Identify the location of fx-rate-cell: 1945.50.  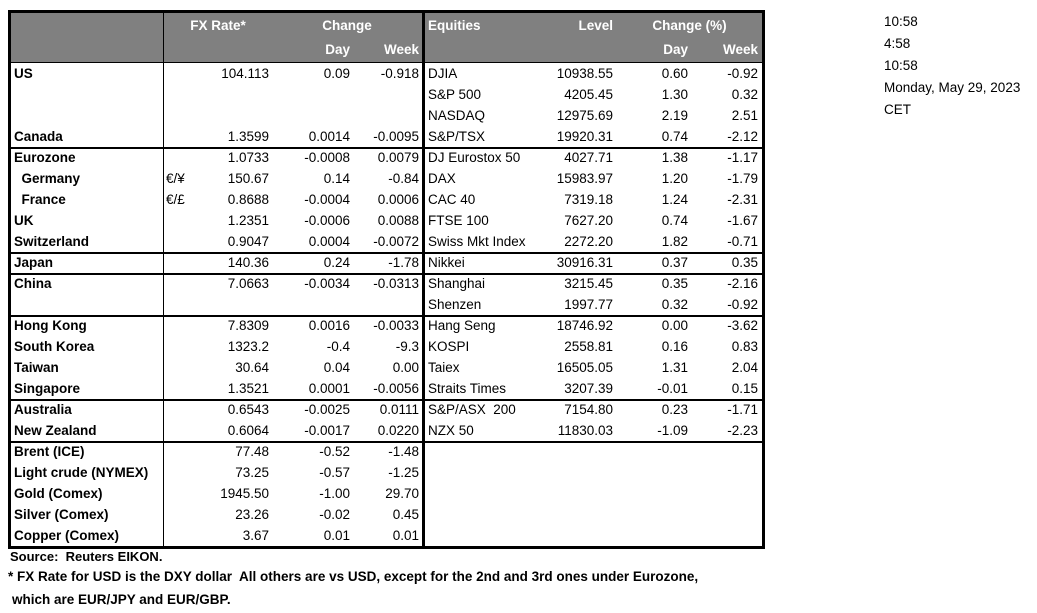
(244, 493).